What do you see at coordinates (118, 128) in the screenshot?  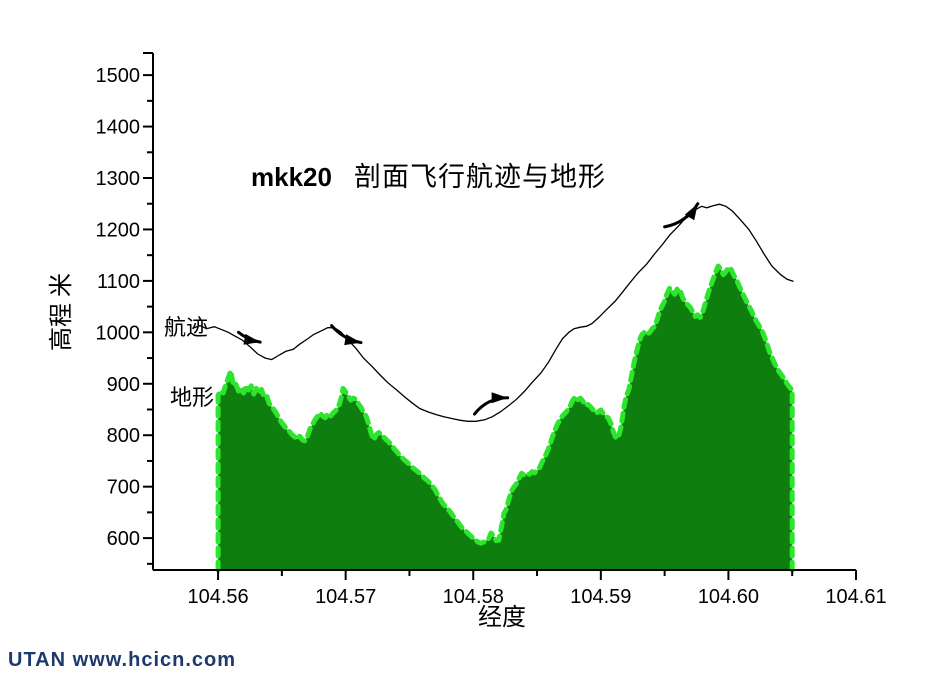 I see `y-tick-label: 1400` at bounding box center [118, 128].